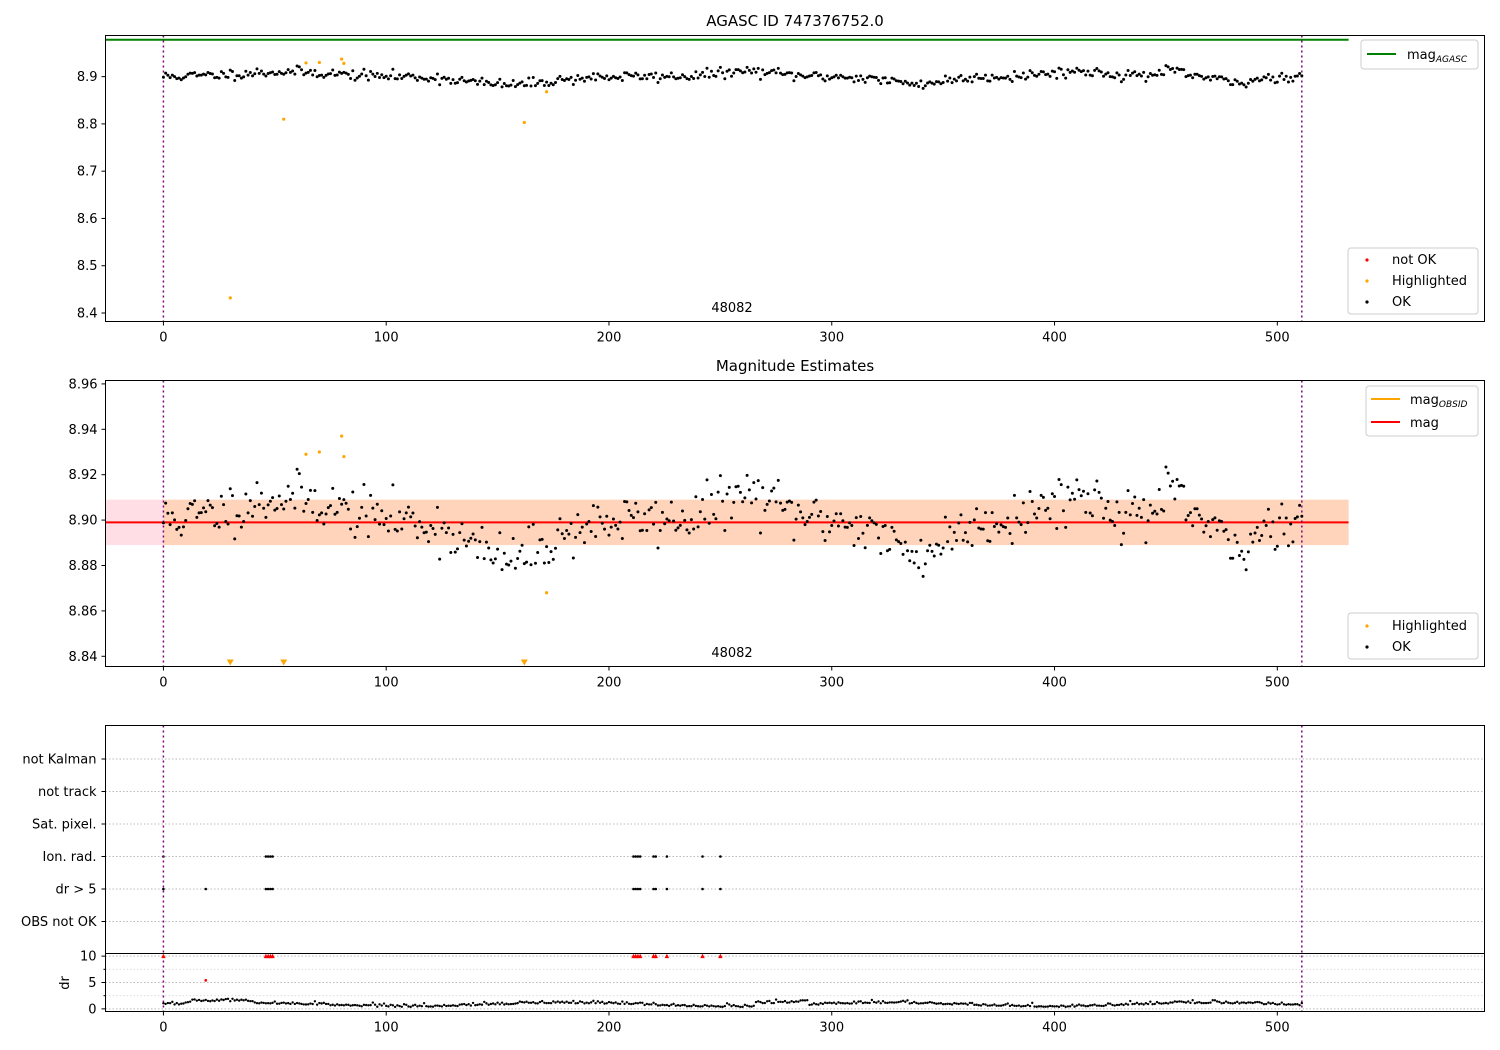  Describe the element at coordinates (653, 889) in the screenshot. I see `flag-point` at that location.